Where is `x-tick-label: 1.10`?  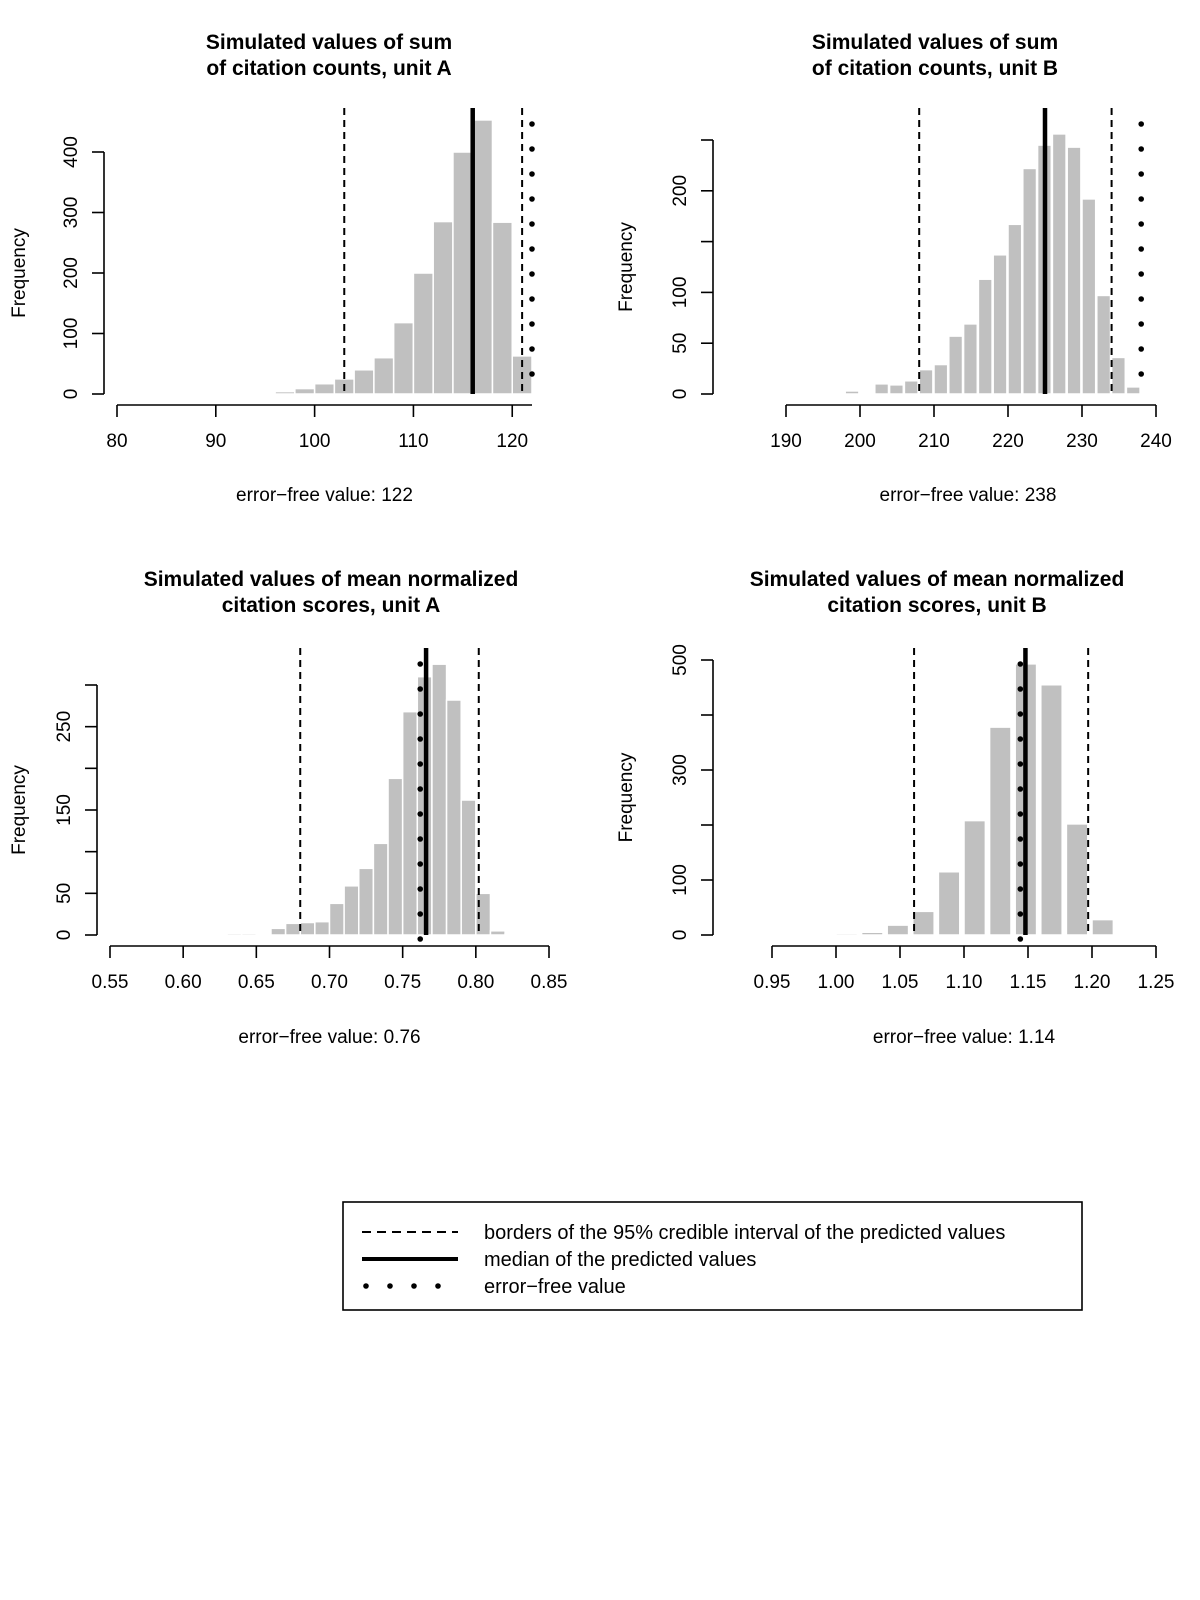
x-tick-label: 1.10 is located at coordinates (964, 982).